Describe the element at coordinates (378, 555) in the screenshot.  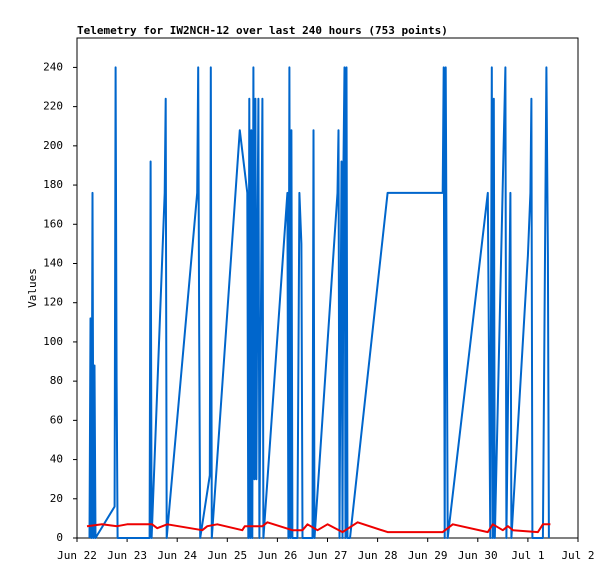
I see `x-tick-label: Jun 28` at that location.